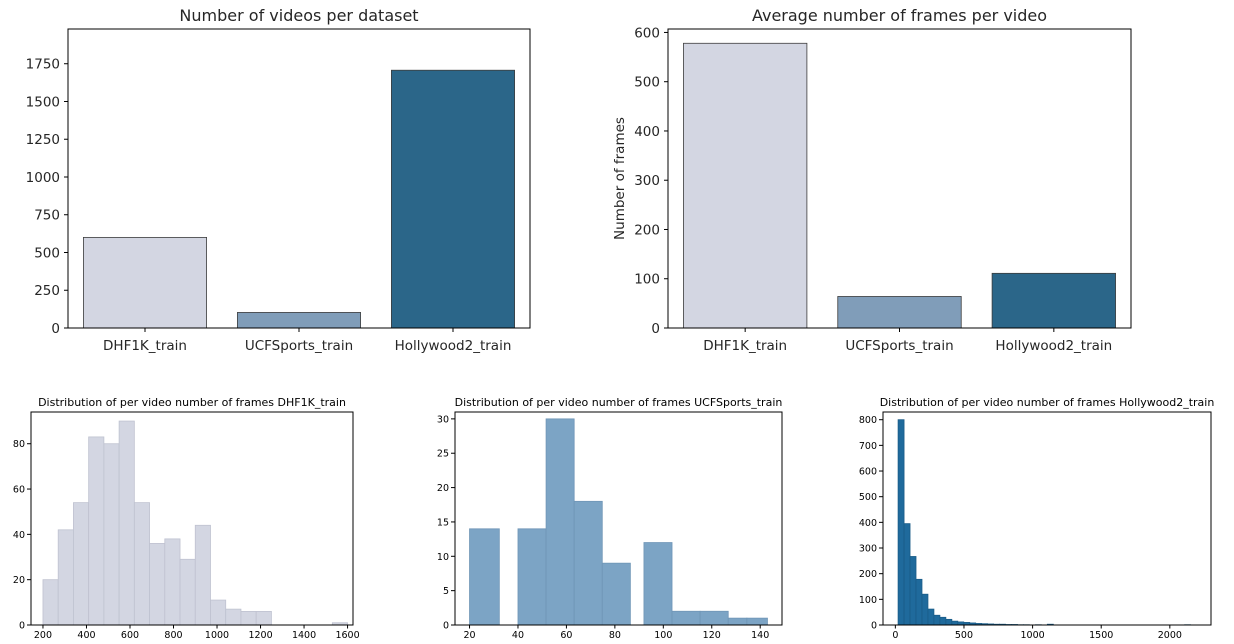 This screenshot has width=1234, height=644. I want to click on x-tick-label: Hollywood2_train, so click(1053, 346).